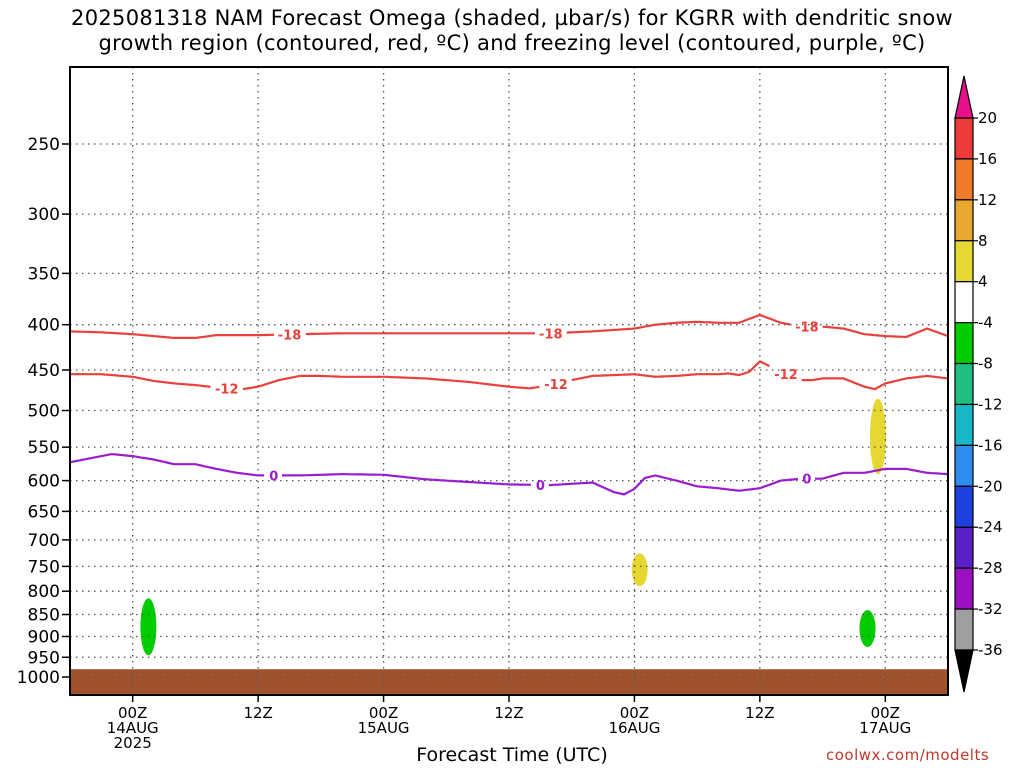  Describe the element at coordinates (44, 482) in the screenshot. I see `y-tick-label-600: 600` at that location.